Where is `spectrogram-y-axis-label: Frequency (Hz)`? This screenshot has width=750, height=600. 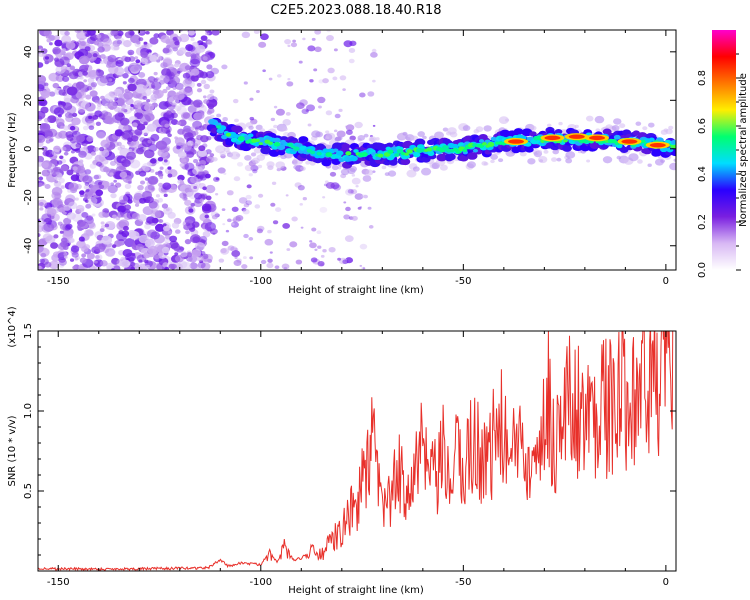
spectrogram-y-axis-label: Frequency (Hz) is located at coordinates (12, 150).